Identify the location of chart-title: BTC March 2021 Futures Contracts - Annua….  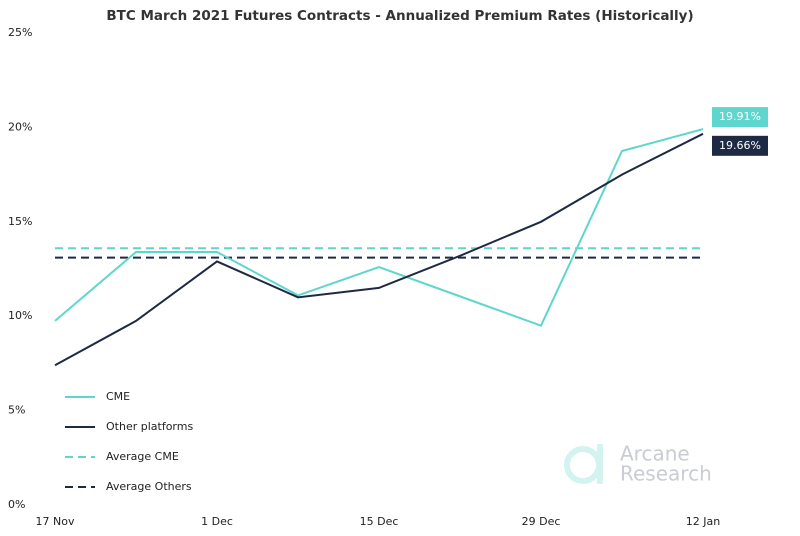
(399, 16).